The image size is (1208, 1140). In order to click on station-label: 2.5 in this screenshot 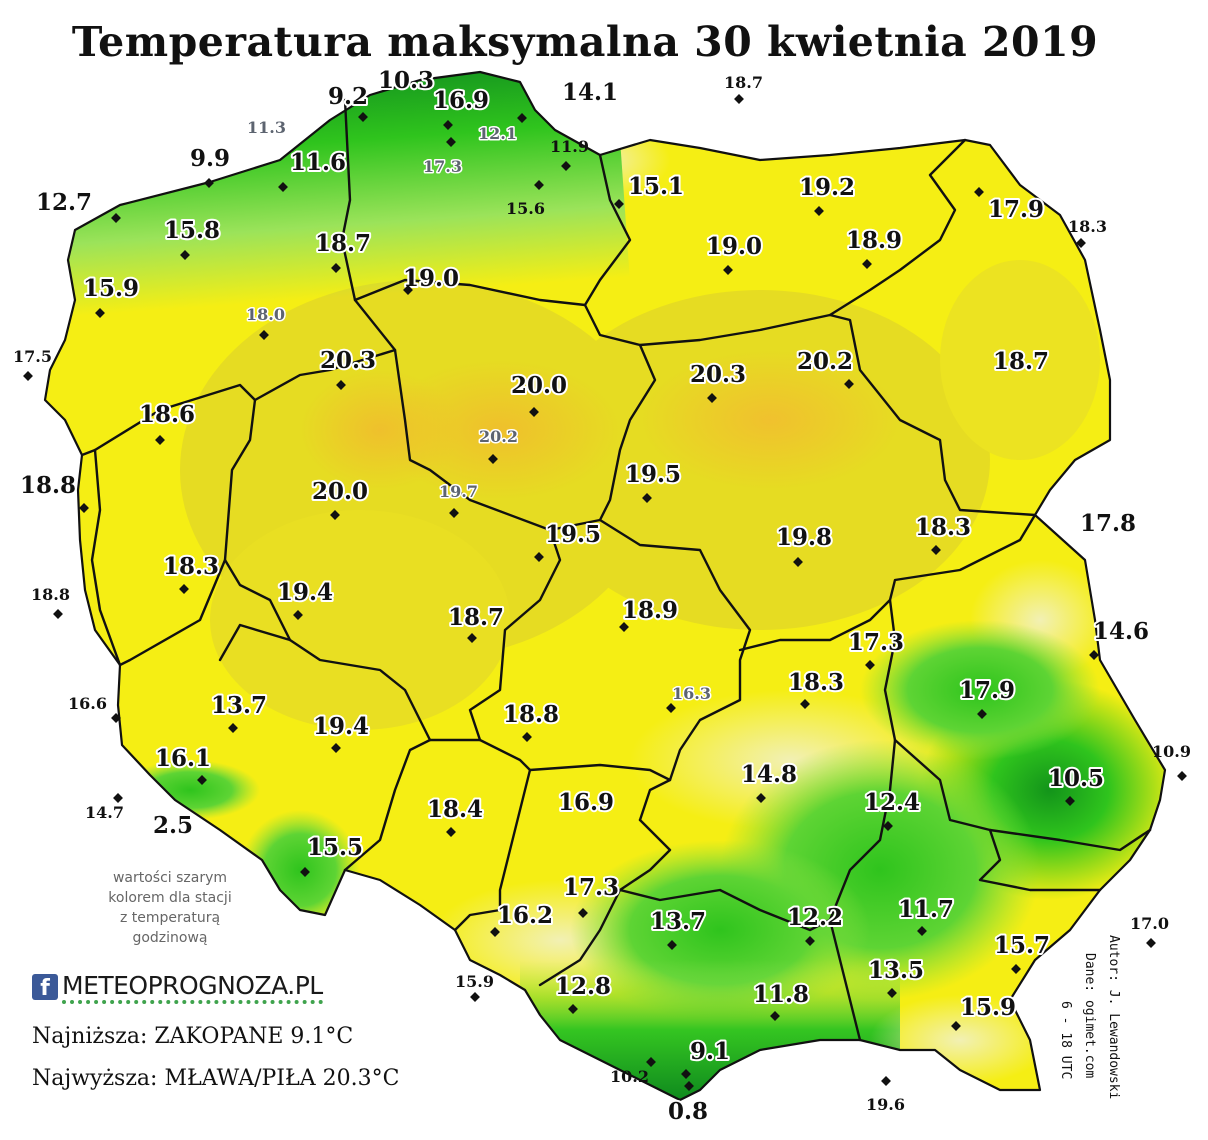, I will do `click(173, 825)`.